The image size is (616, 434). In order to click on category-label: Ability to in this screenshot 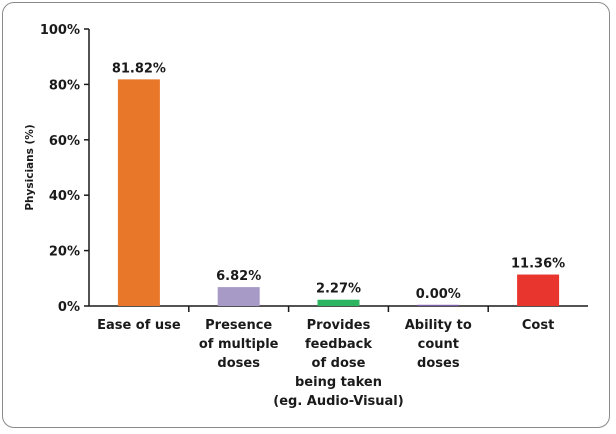, I will do `click(438, 325)`.